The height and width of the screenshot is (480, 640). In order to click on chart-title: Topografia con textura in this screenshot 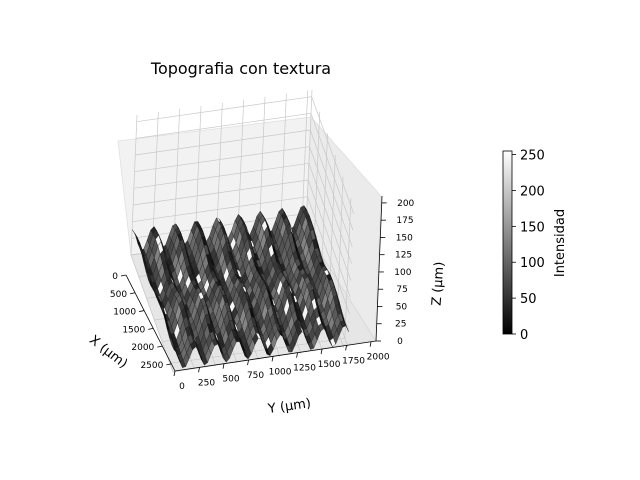, I will do `click(240, 68)`.